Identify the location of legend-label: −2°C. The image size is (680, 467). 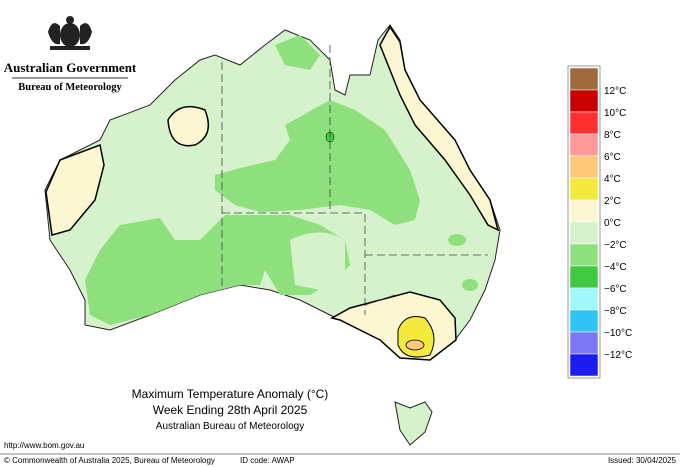
(615, 245).